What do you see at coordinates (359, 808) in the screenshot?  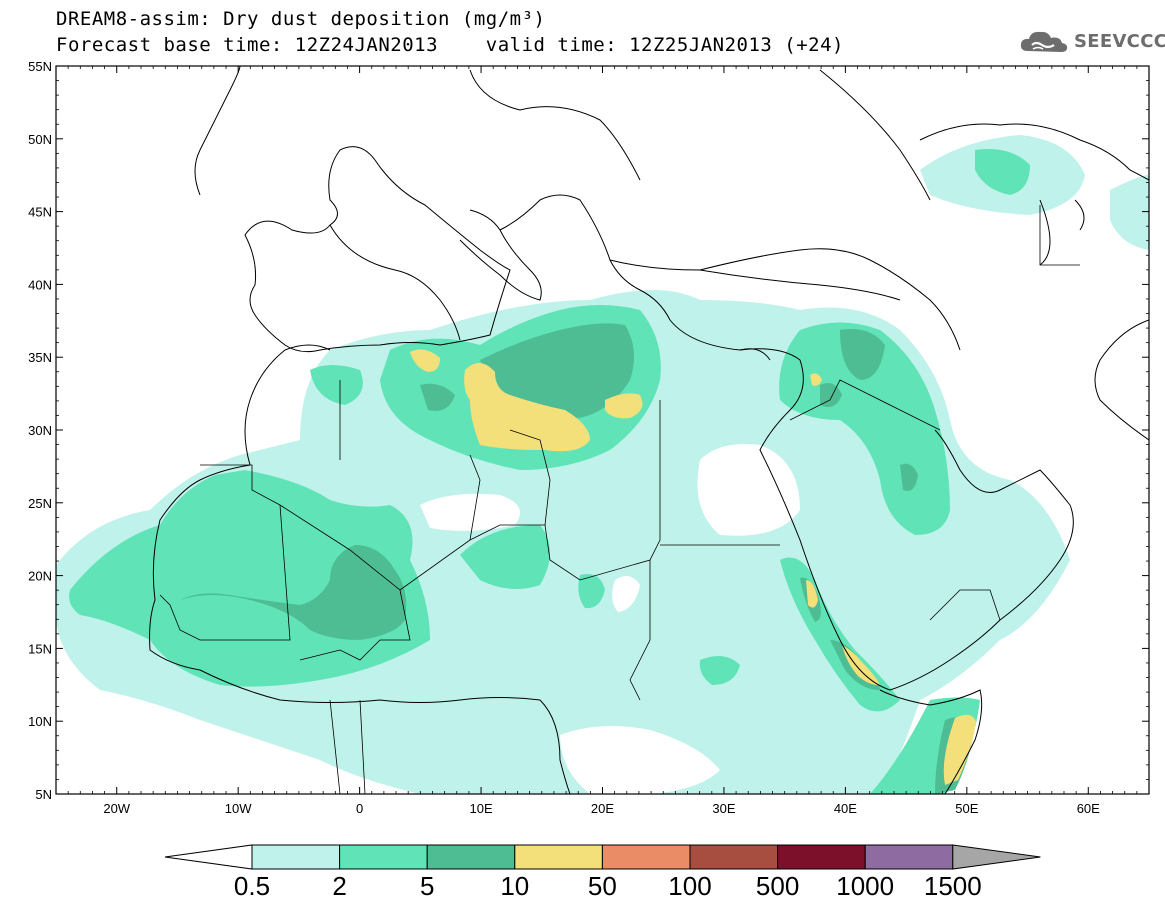 I see `lon-tick-label: 0` at bounding box center [359, 808].